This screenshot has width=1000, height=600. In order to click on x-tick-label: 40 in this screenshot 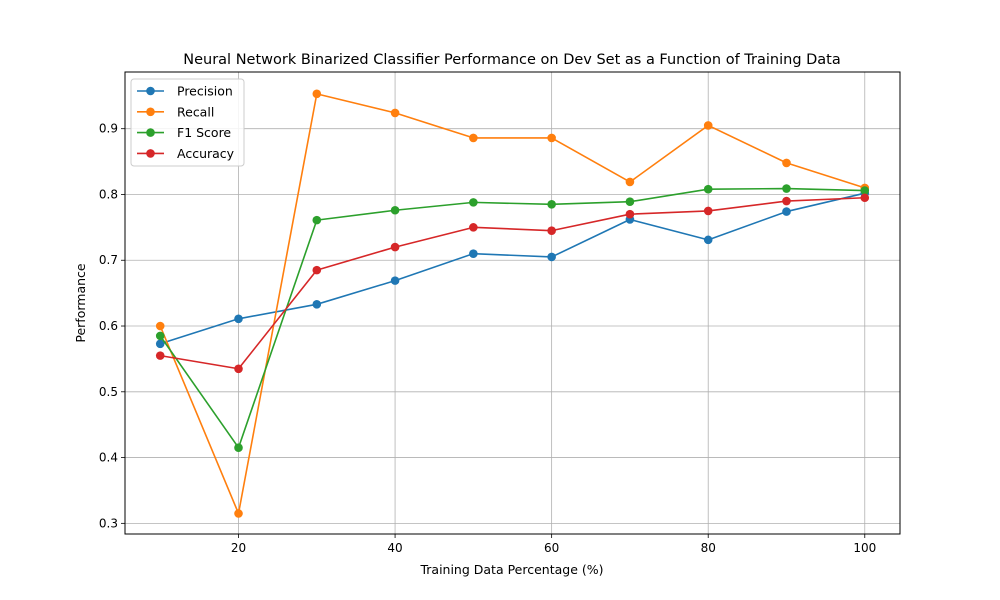, I will do `click(394, 548)`.